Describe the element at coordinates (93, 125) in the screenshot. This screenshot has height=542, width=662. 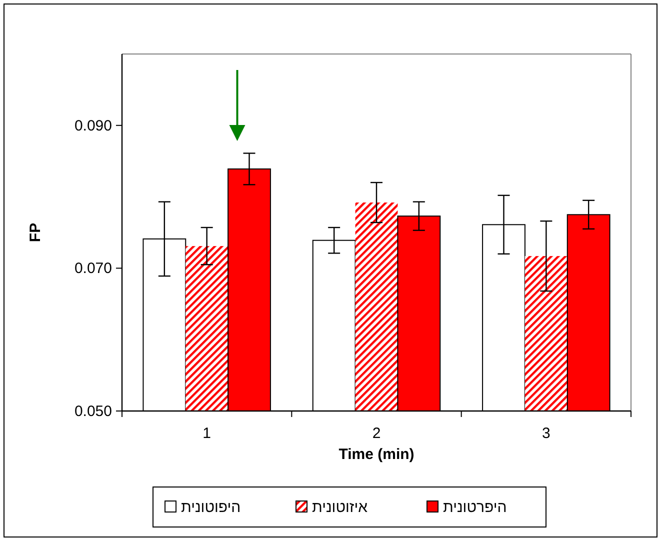
I see `y-tick-label: 0.090` at that location.